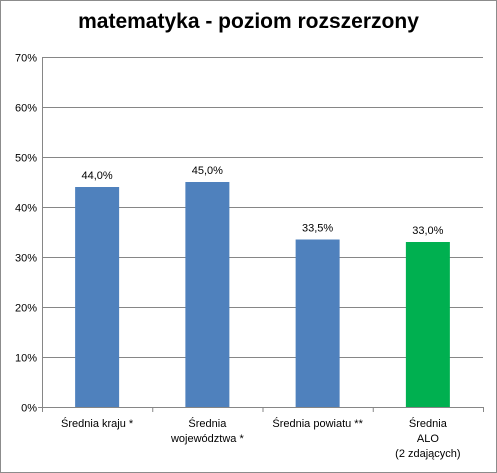  Describe the element at coordinates (427, 454) in the screenshot. I see `category-label: (2 zdających)` at that location.